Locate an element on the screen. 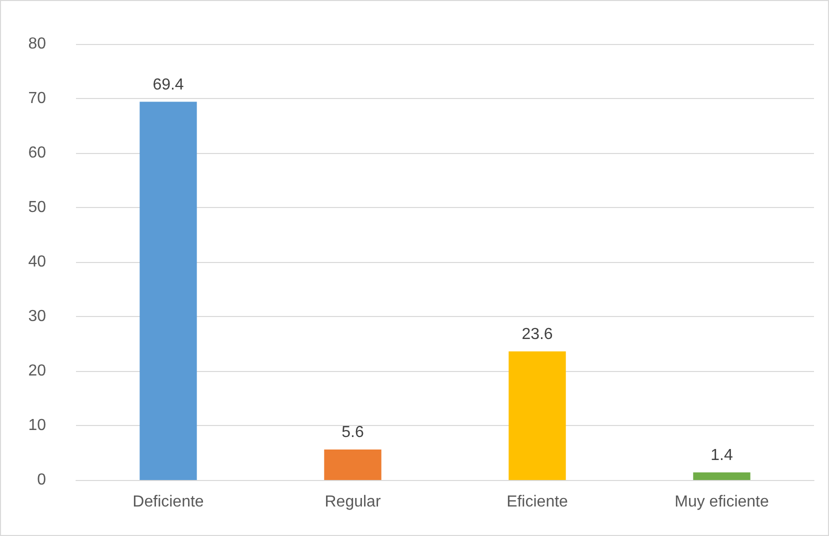 The width and height of the screenshot is (829, 536). x-tick-label: Regular is located at coordinates (353, 502).